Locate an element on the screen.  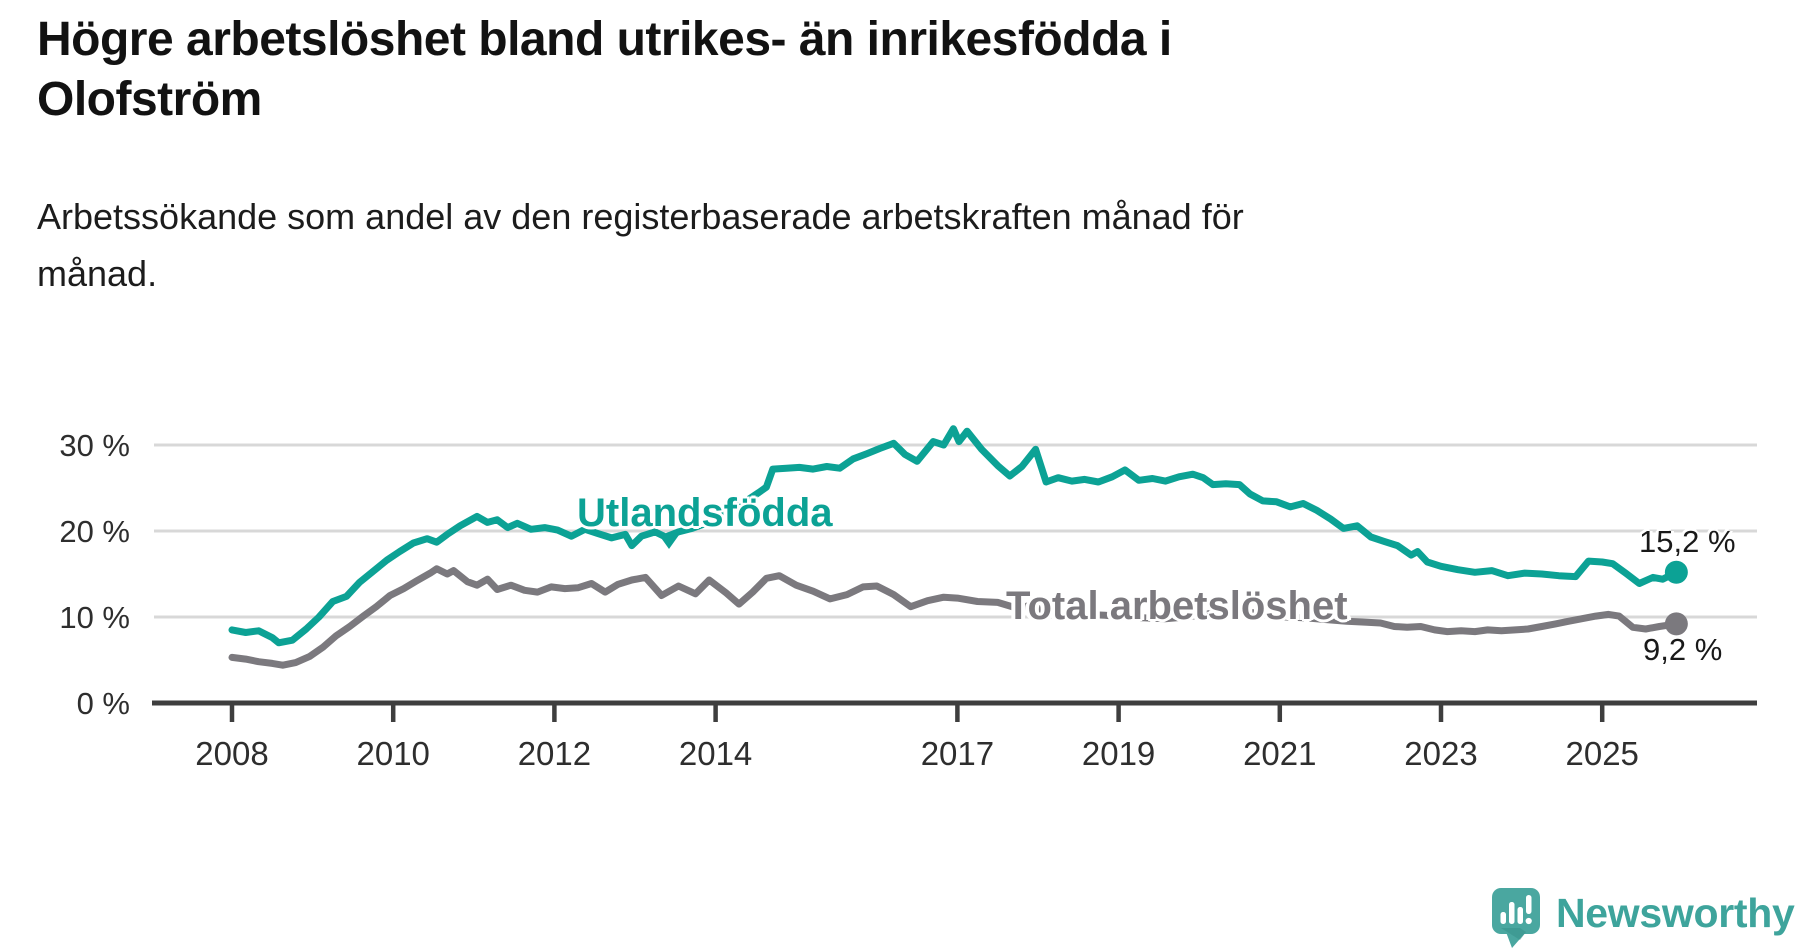
series-end-dot-total-arbetsloshet is located at coordinates (1676, 624).